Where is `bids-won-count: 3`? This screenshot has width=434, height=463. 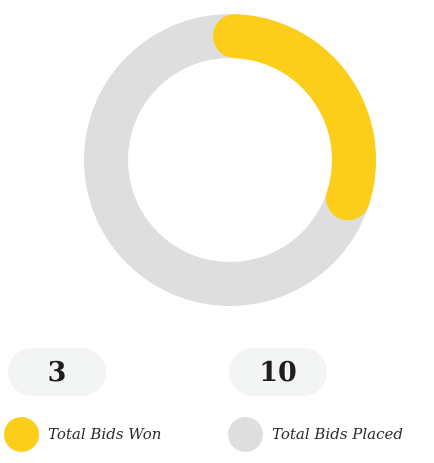
bids-won-count: 3 is located at coordinates (57, 372).